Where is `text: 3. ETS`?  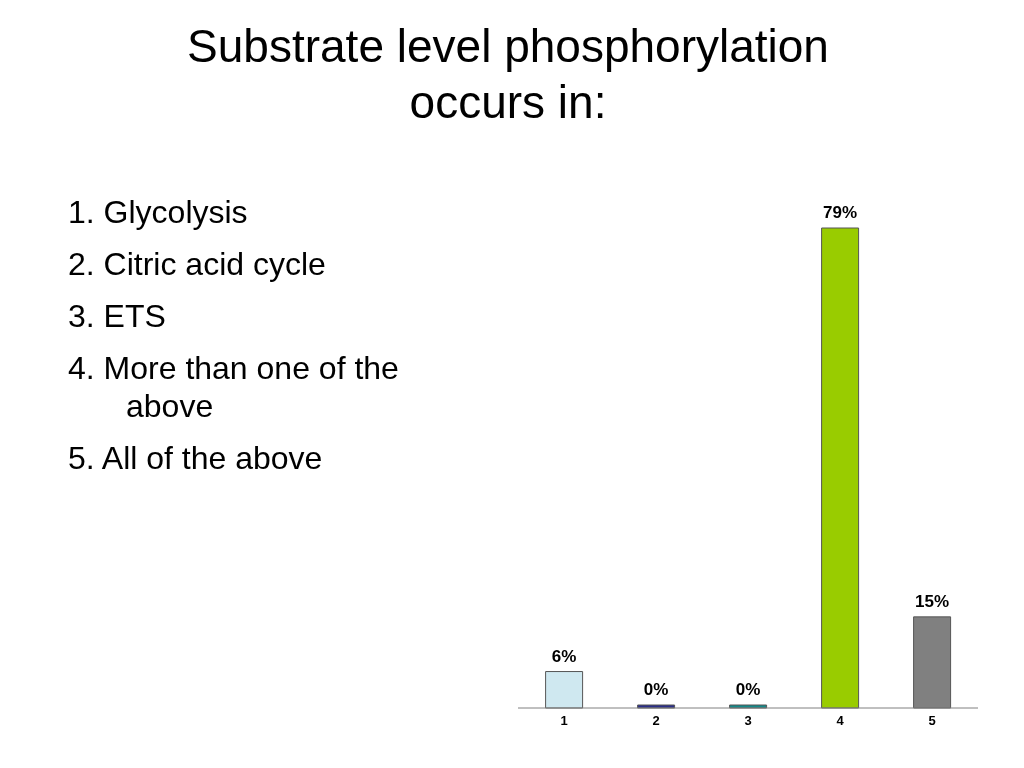
text: 3. ETS is located at coordinates (117, 316).